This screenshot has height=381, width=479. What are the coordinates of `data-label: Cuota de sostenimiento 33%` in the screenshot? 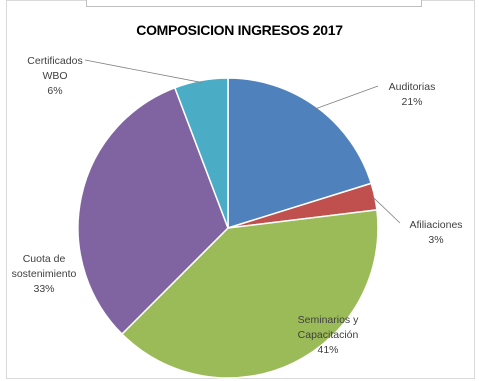 It's located at (44, 274).